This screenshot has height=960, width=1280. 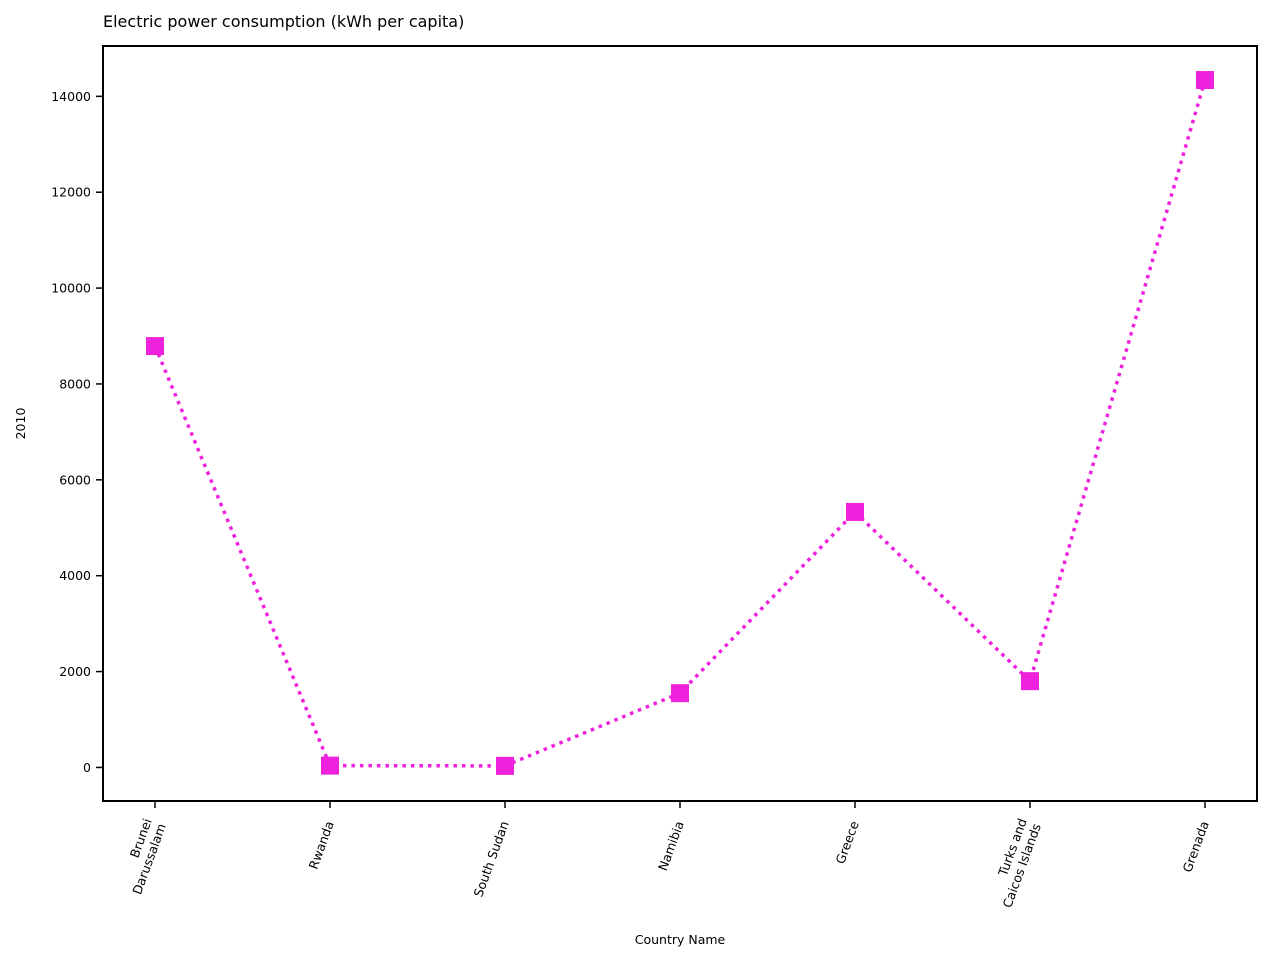 I want to click on y-axis-ticks: 0 2000 4000 6000 8000 10000 12000 14000, so click(x=77, y=432).